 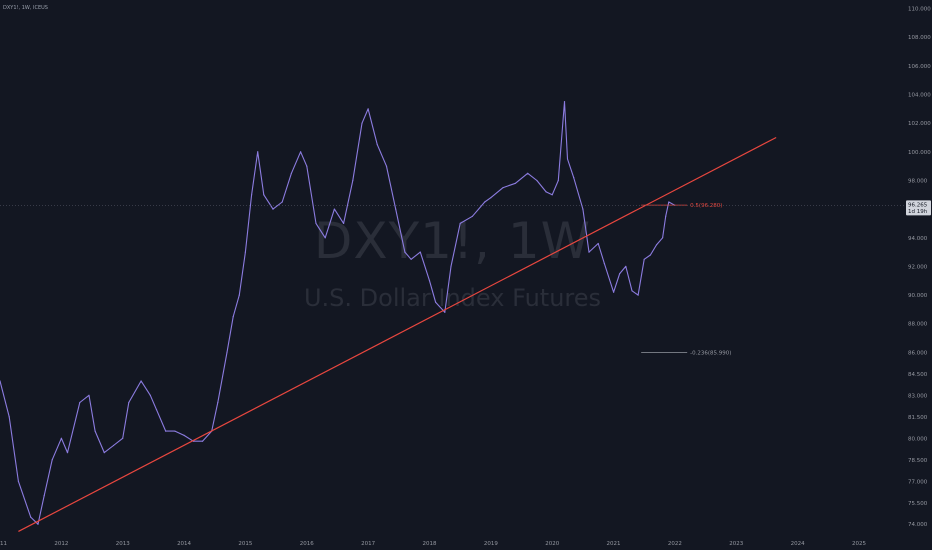 I want to click on x-tick-label: 2019, so click(x=491, y=544).